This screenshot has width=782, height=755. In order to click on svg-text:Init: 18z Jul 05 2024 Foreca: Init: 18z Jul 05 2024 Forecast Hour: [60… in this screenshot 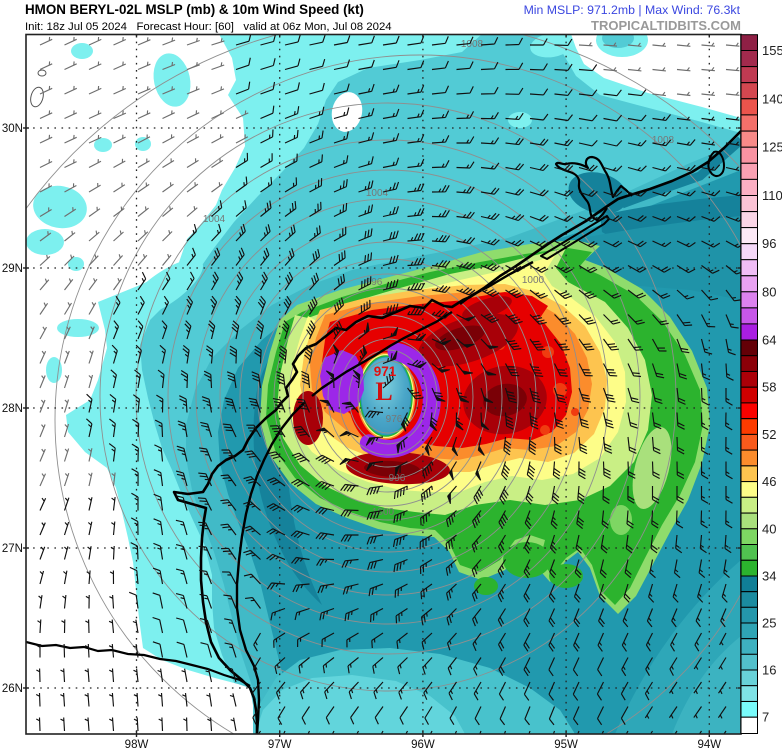, I will do `click(208, 27)`.